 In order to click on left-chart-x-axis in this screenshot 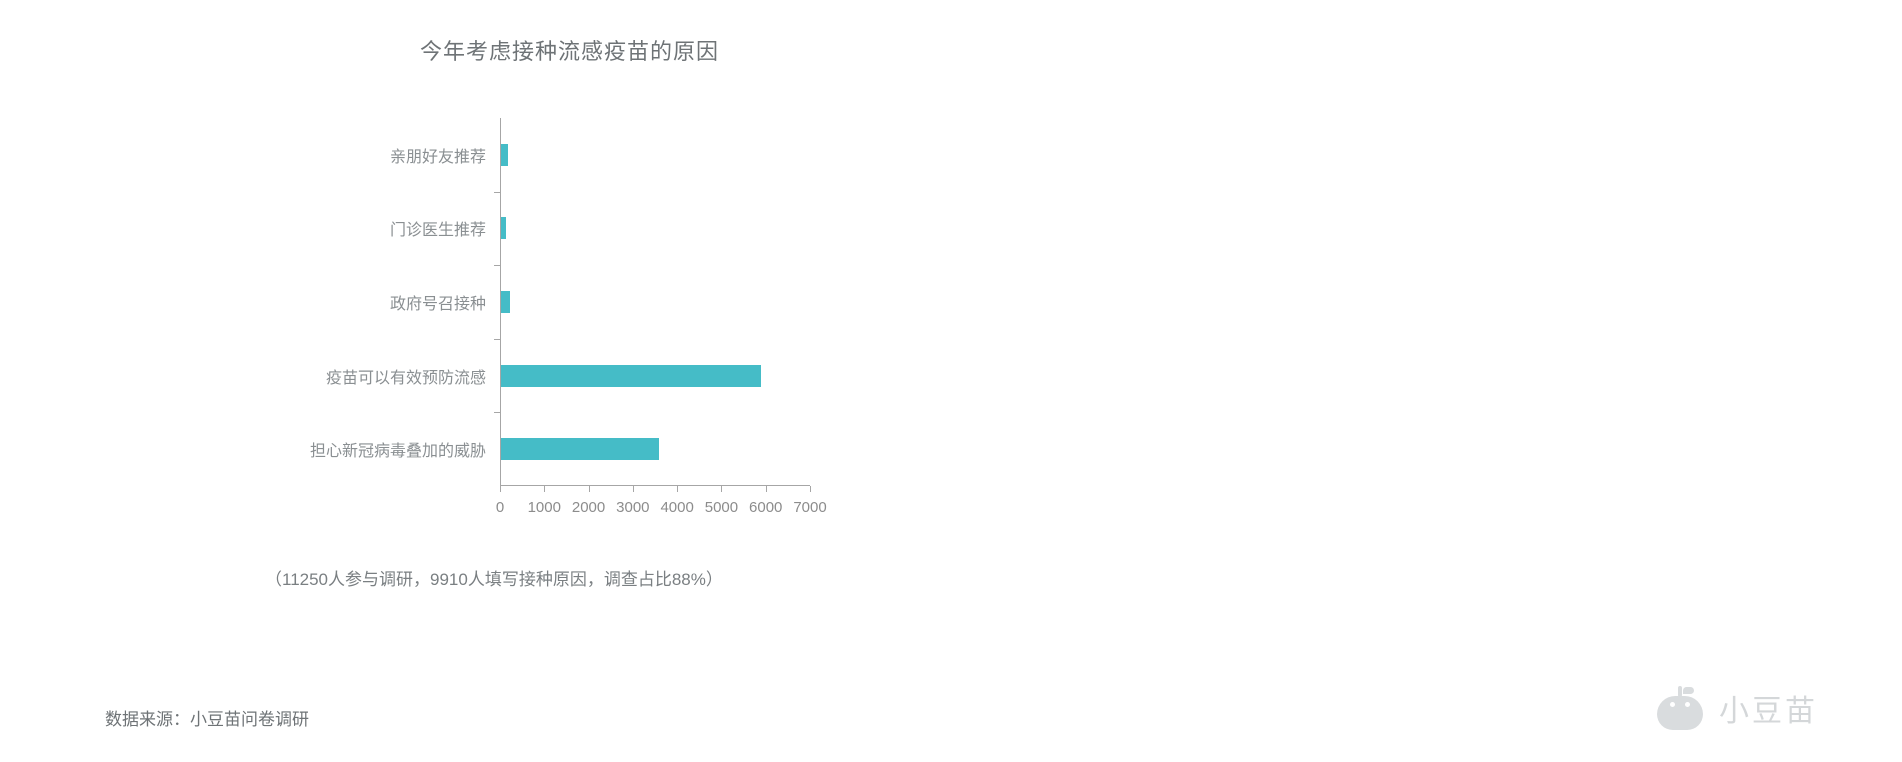, I will do `click(655, 485)`.